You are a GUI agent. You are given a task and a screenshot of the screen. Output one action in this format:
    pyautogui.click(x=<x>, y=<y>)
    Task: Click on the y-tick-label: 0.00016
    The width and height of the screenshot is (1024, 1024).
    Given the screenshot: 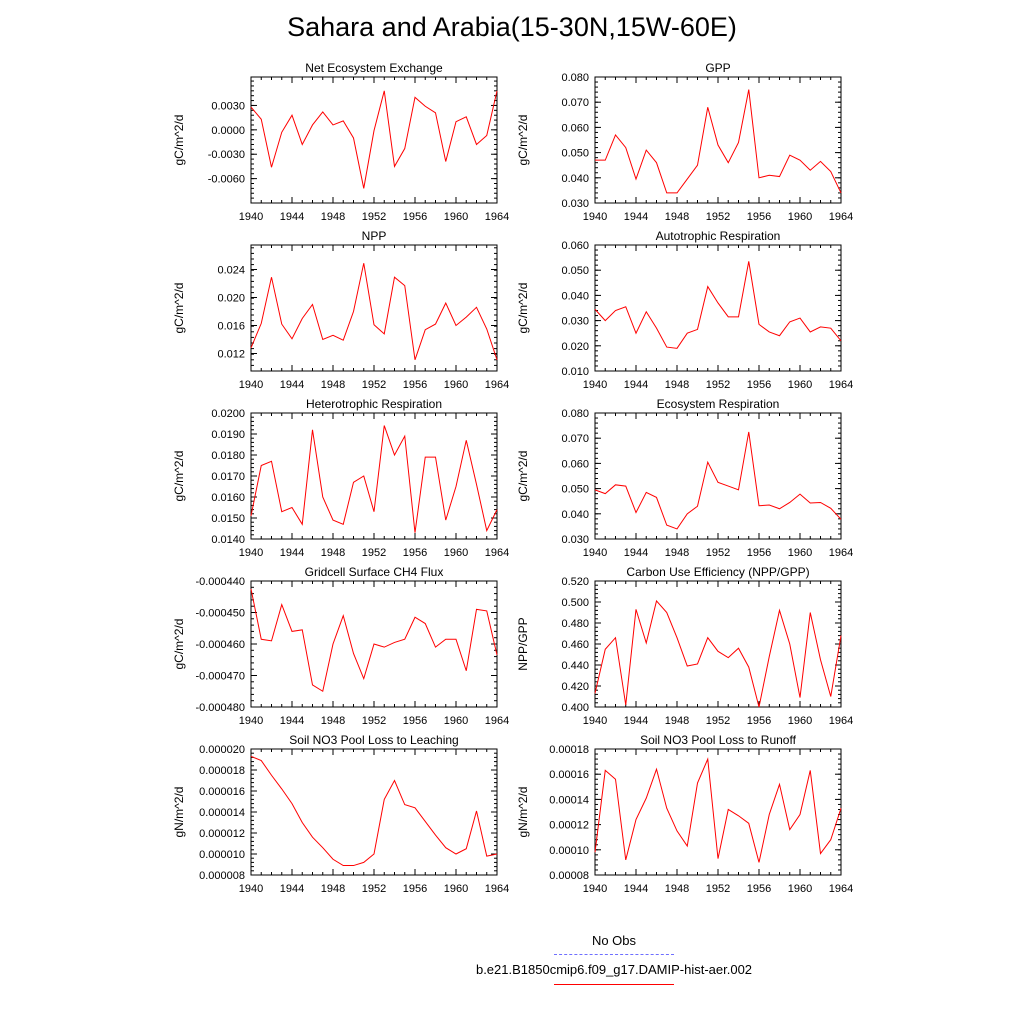 What is the action you would take?
    pyautogui.click(x=569, y=775)
    